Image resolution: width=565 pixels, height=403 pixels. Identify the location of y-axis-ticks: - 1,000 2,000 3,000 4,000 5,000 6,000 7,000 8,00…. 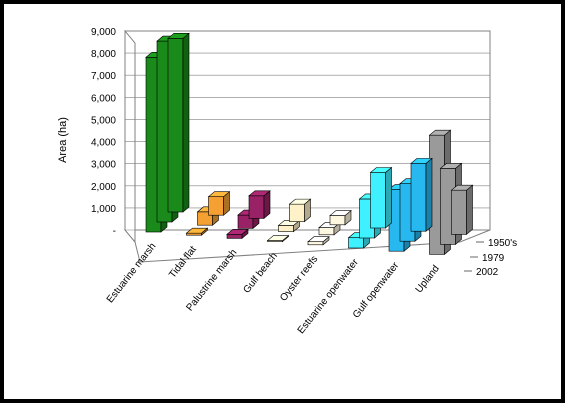
(103, 132).